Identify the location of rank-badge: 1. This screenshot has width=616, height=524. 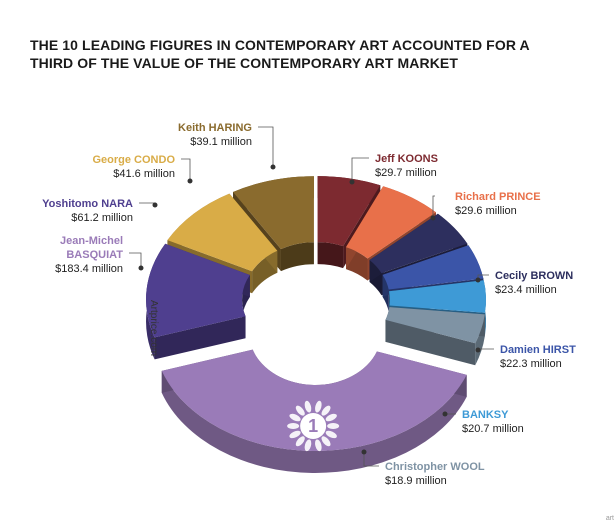
(313, 426).